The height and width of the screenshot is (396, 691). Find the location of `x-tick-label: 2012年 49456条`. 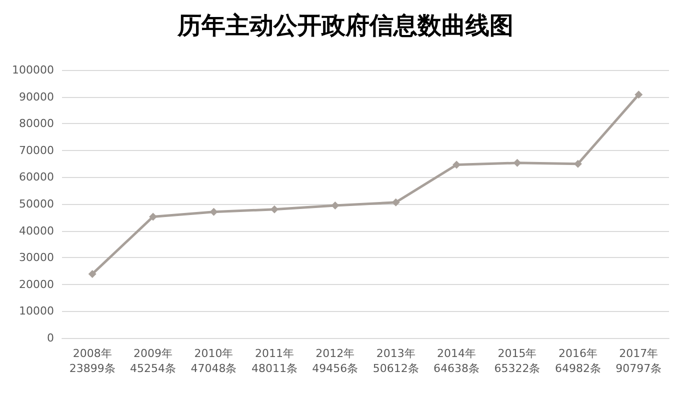

x-tick-label: 2012年 49456条 is located at coordinates (335, 361).